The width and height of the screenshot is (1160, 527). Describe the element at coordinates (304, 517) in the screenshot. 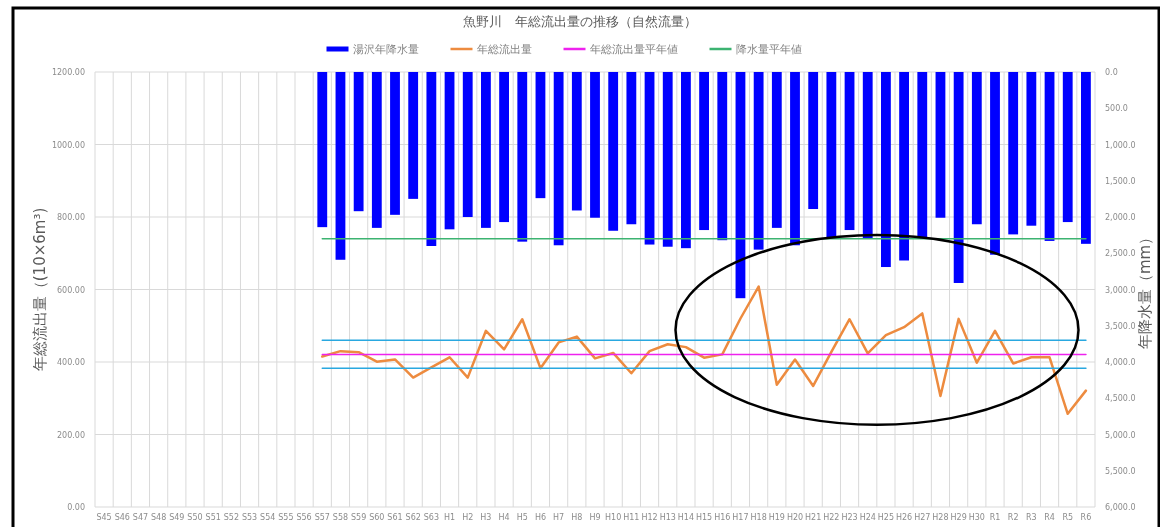

I see `x-tick-label: S56` at that location.